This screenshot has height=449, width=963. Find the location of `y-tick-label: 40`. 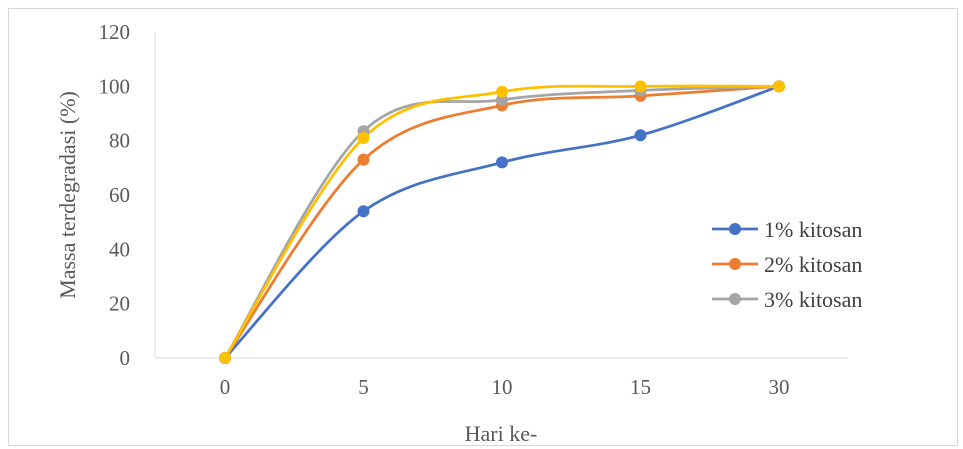

y-tick-label: 40 is located at coordinates (119, 249).